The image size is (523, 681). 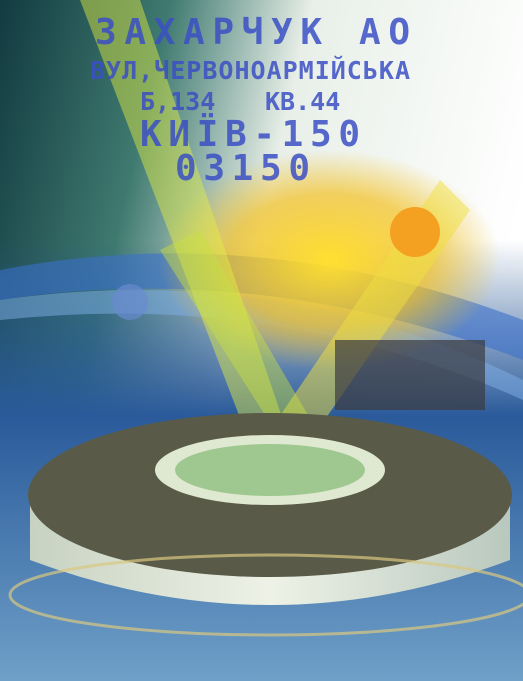 What do you see at coordinates (302, 101) in the screenshot?
I see `apartment: КВ.44` at bounding box center [302, 101].